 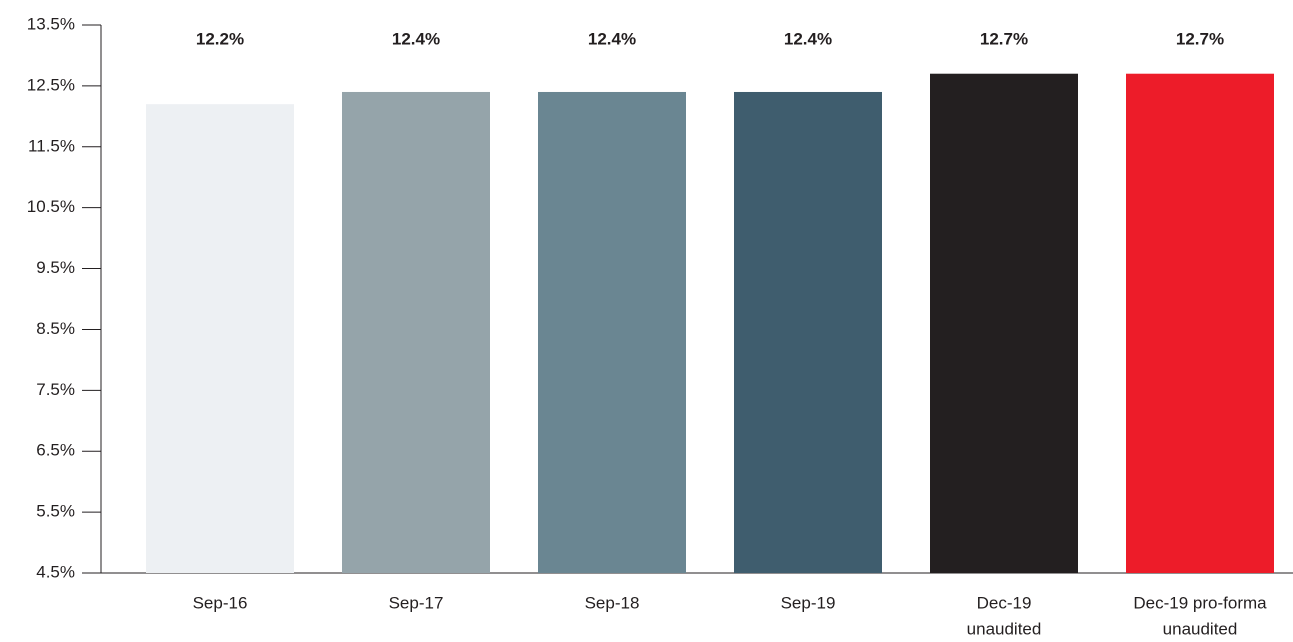 I want to click on x-tick-label: Dec-19, so click(x=1004, y=602).